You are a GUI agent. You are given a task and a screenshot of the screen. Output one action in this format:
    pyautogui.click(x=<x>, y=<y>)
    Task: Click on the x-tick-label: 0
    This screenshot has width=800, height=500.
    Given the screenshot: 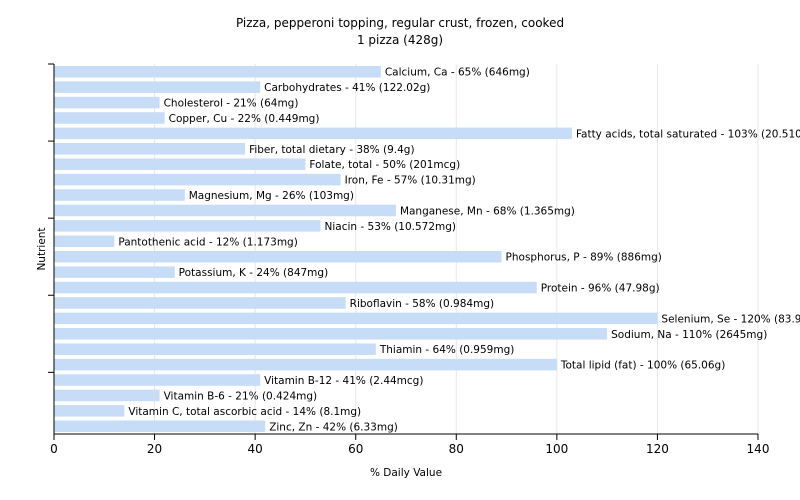 What is the action you would take?
    pyautogui.click(x=54, y=449)
    